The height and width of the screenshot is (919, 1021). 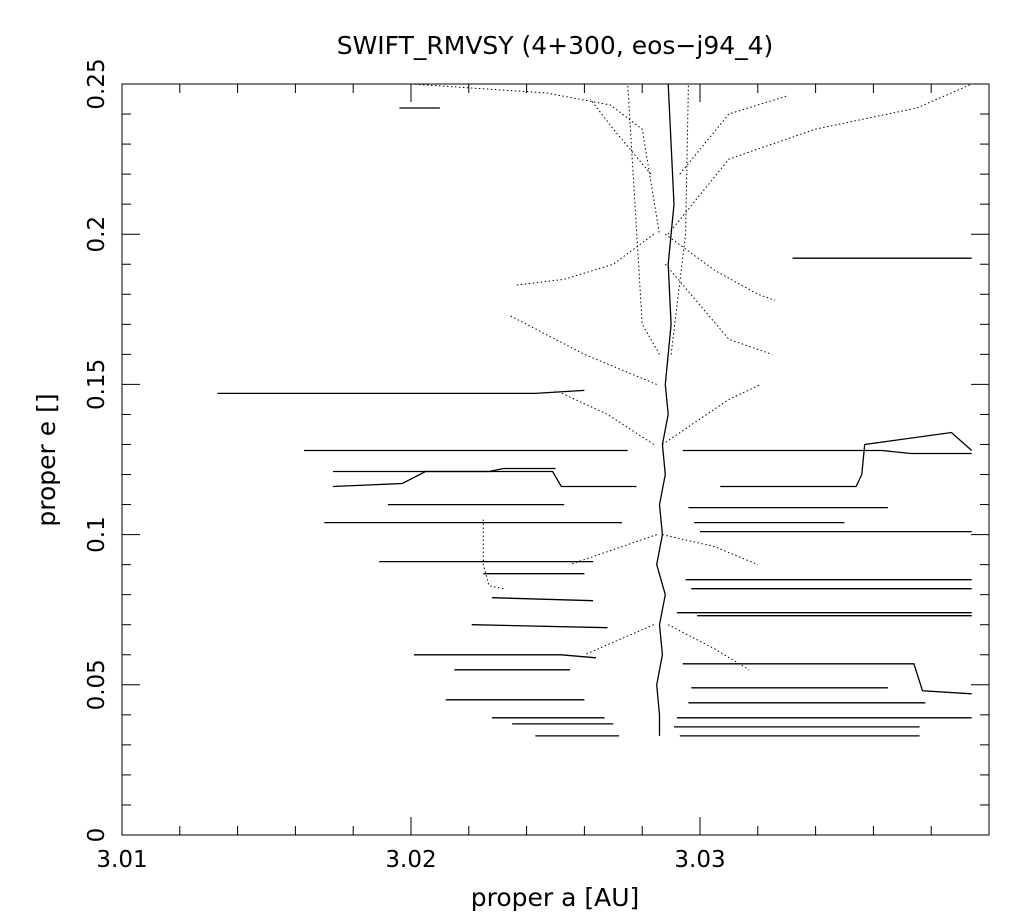 What do you see at coordinates (97, 384) in the screenshot?
I see `y-tick-label: 0.15` at bounding box center [97, 384].